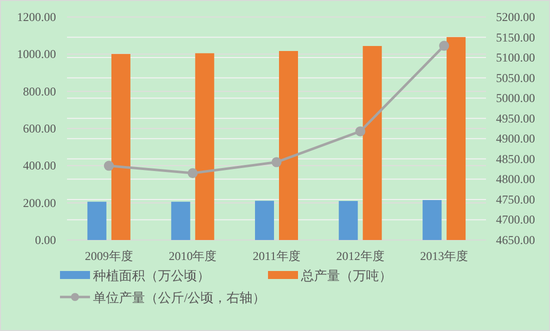 Image resolution: width=550 pixels, height=331 pixels. What do you see at coordinates (515, 219) in the screenshot?
I see `y2-tick-label: 4700.00` at bounding box center [515, 219].